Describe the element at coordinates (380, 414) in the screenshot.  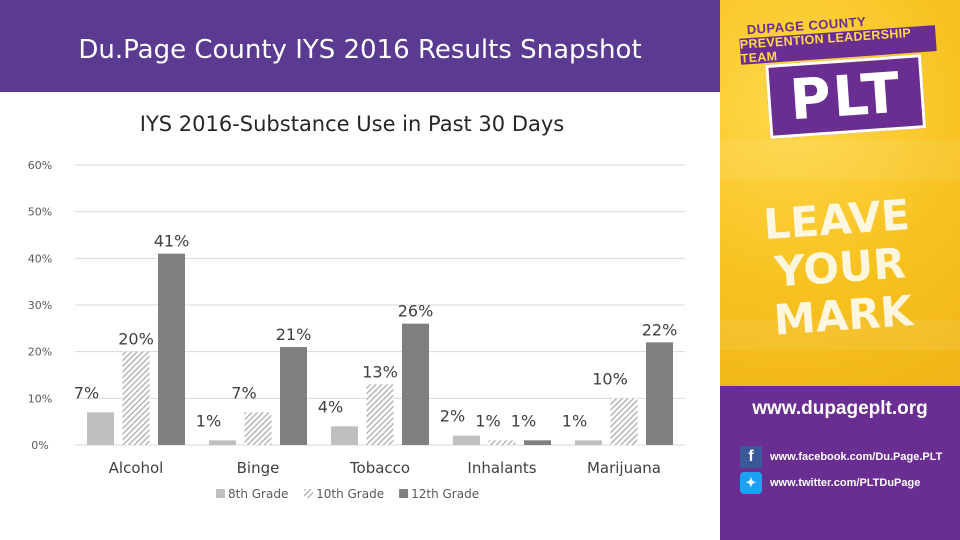
I see `bar-10th-grade-tobacco` at that location.